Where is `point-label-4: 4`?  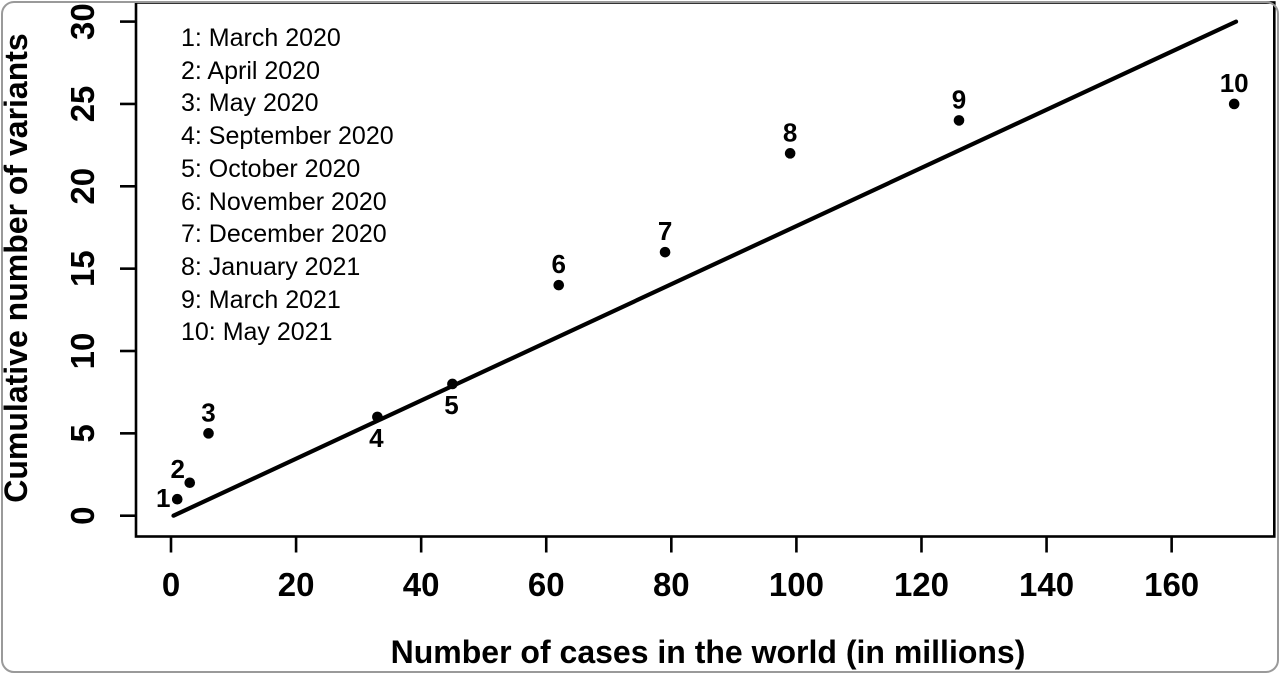
point-label-4: 4 is located at coordinates (376, 438).